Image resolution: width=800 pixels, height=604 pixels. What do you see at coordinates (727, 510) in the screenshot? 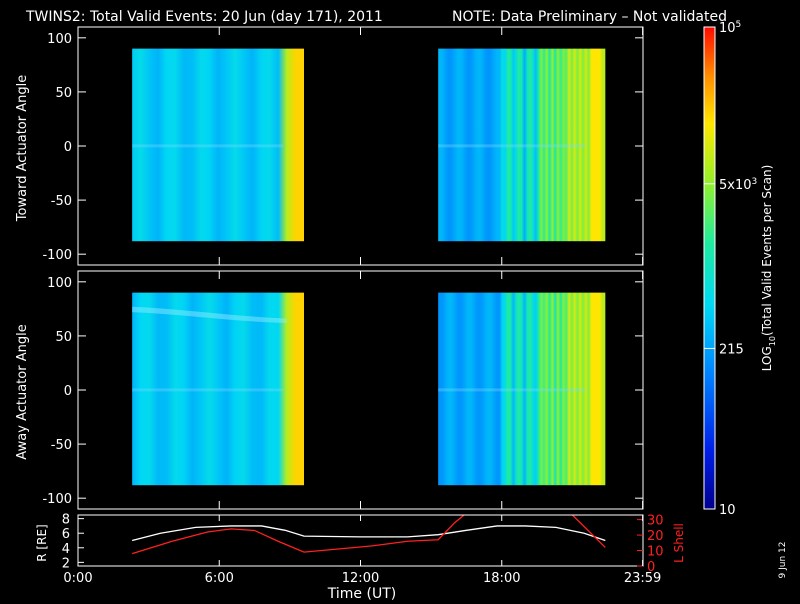
I see `colorbar-tick-label: 10` at bounding box center [727, 510].